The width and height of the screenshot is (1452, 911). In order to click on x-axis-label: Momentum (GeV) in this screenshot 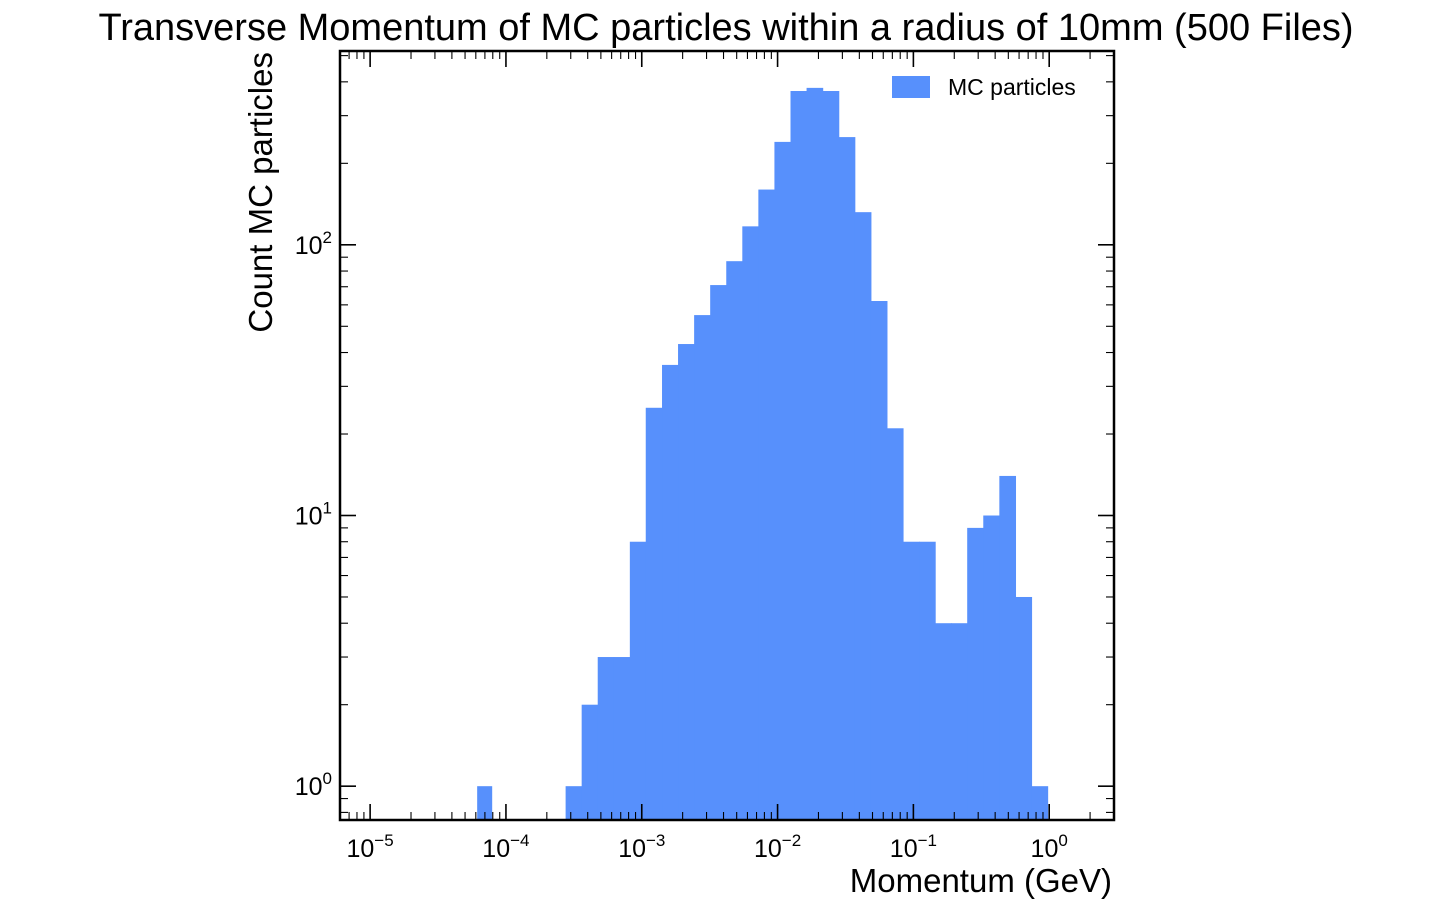, I will do `click(981, 880)`.